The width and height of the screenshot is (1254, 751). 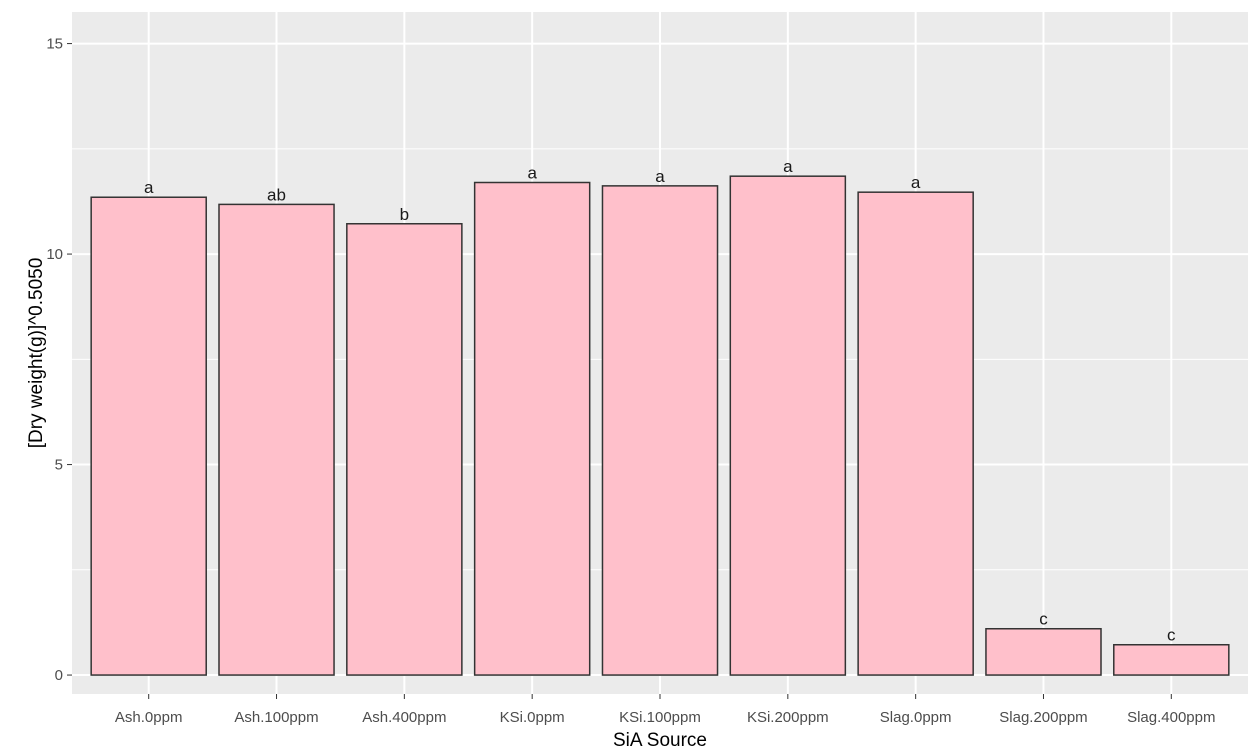 I want to click on bar-letter-label: ab, so click(x=276, y=194).